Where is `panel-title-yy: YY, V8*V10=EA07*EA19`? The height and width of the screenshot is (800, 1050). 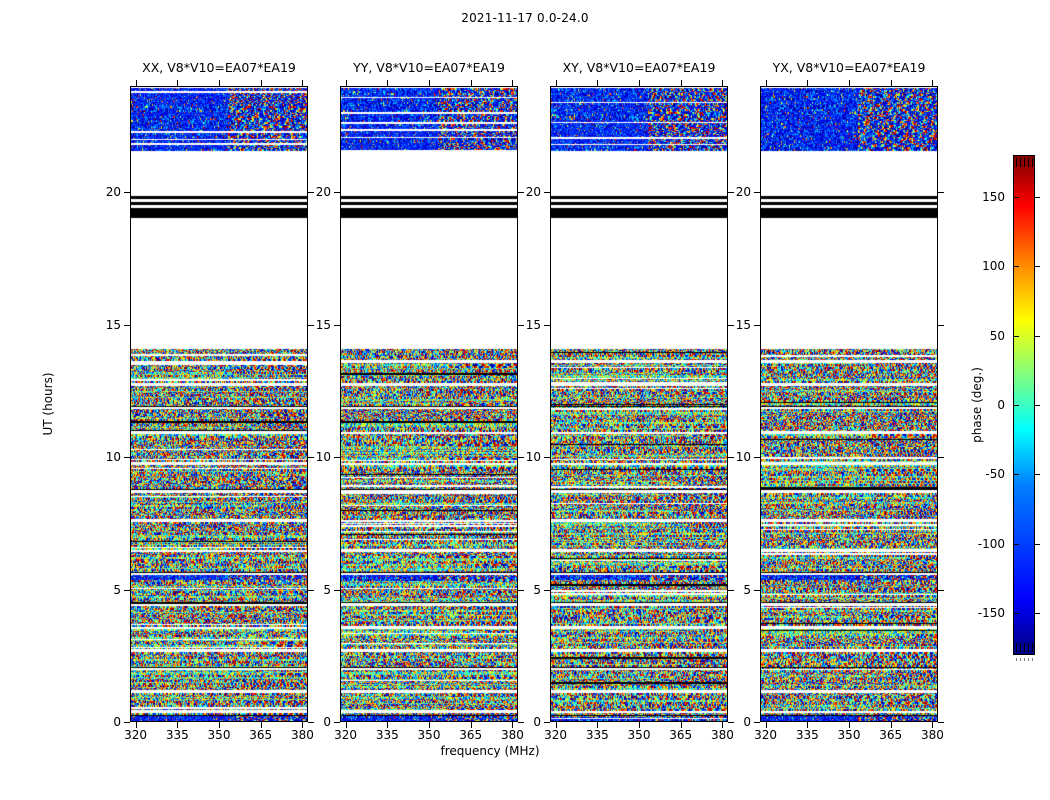 panel-title-yy: YY, V8*V10=EA07*EA19 is located at coordinates (429, 67).